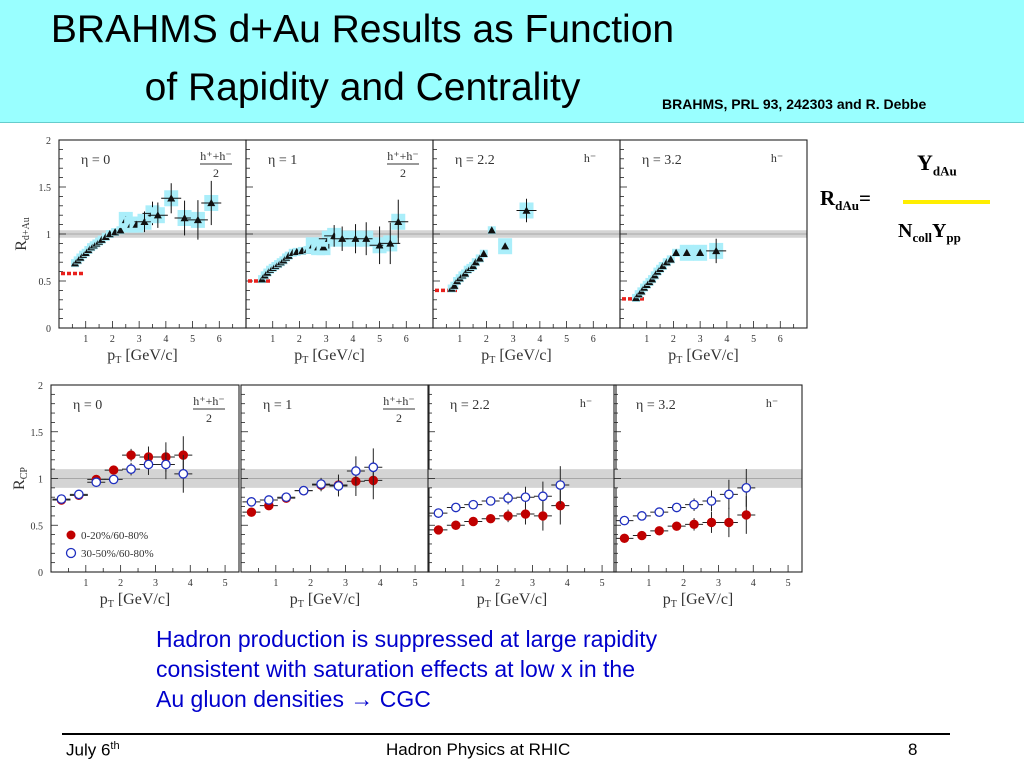 This screenshot has width=1024, height=768. Describe the element at coordinates (478, 749) in the screenshot. I see `footer-title: Hadron Physics at RHIC` at that location.